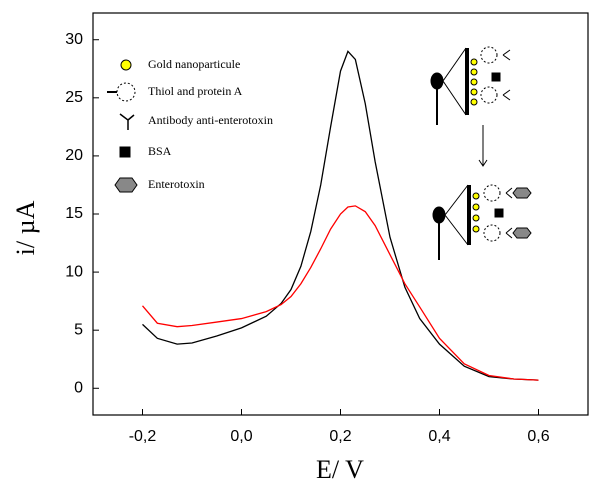 The height and width of the screenshot is (490, 591). Describe the element at coordinates (78, 387) in the screenshot. I see `y-tick-label: 0` at that location.